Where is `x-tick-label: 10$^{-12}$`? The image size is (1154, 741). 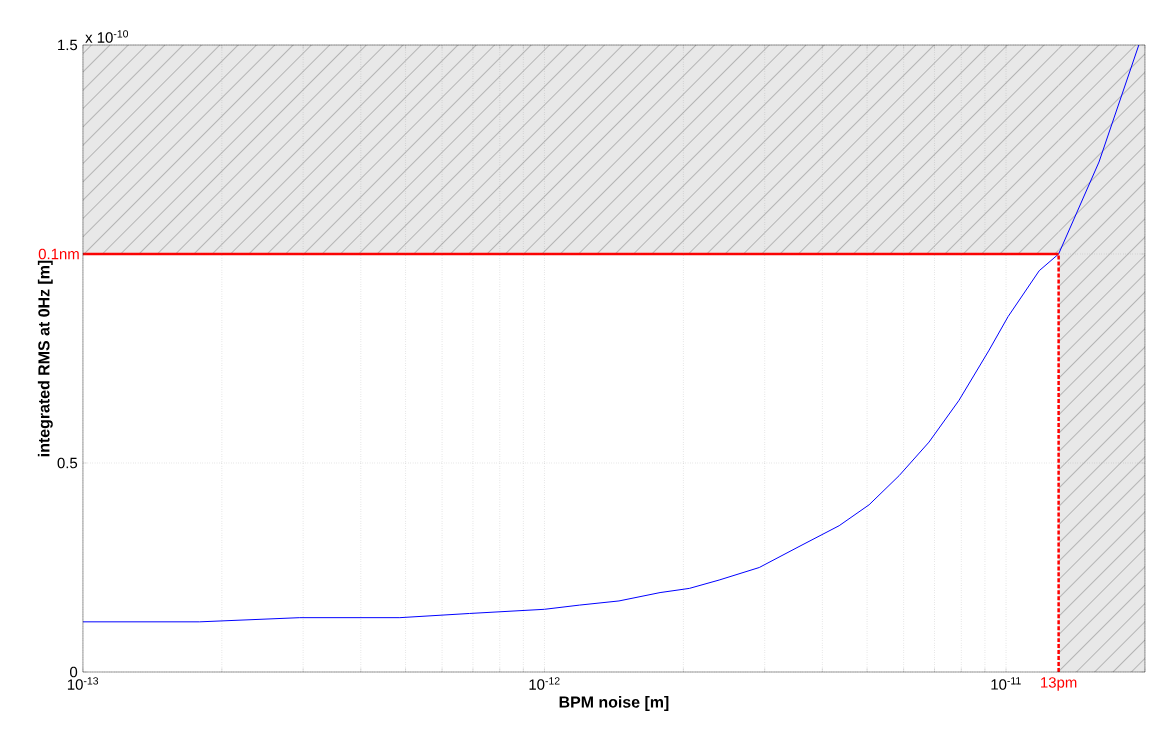
x-tick-label: 10$^{-12}$ is located at coordinates (544, 683).